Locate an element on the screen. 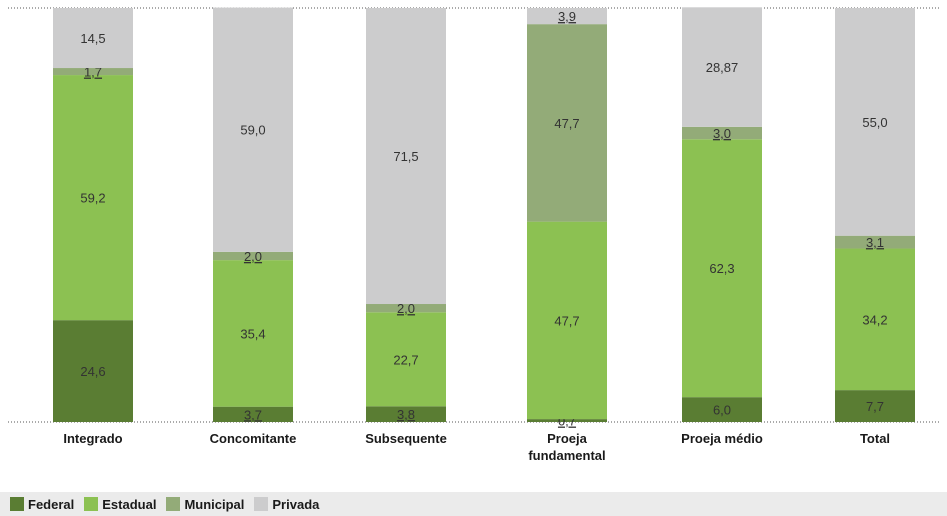  data-label: 3,7 is located at coordinates (253, 414).